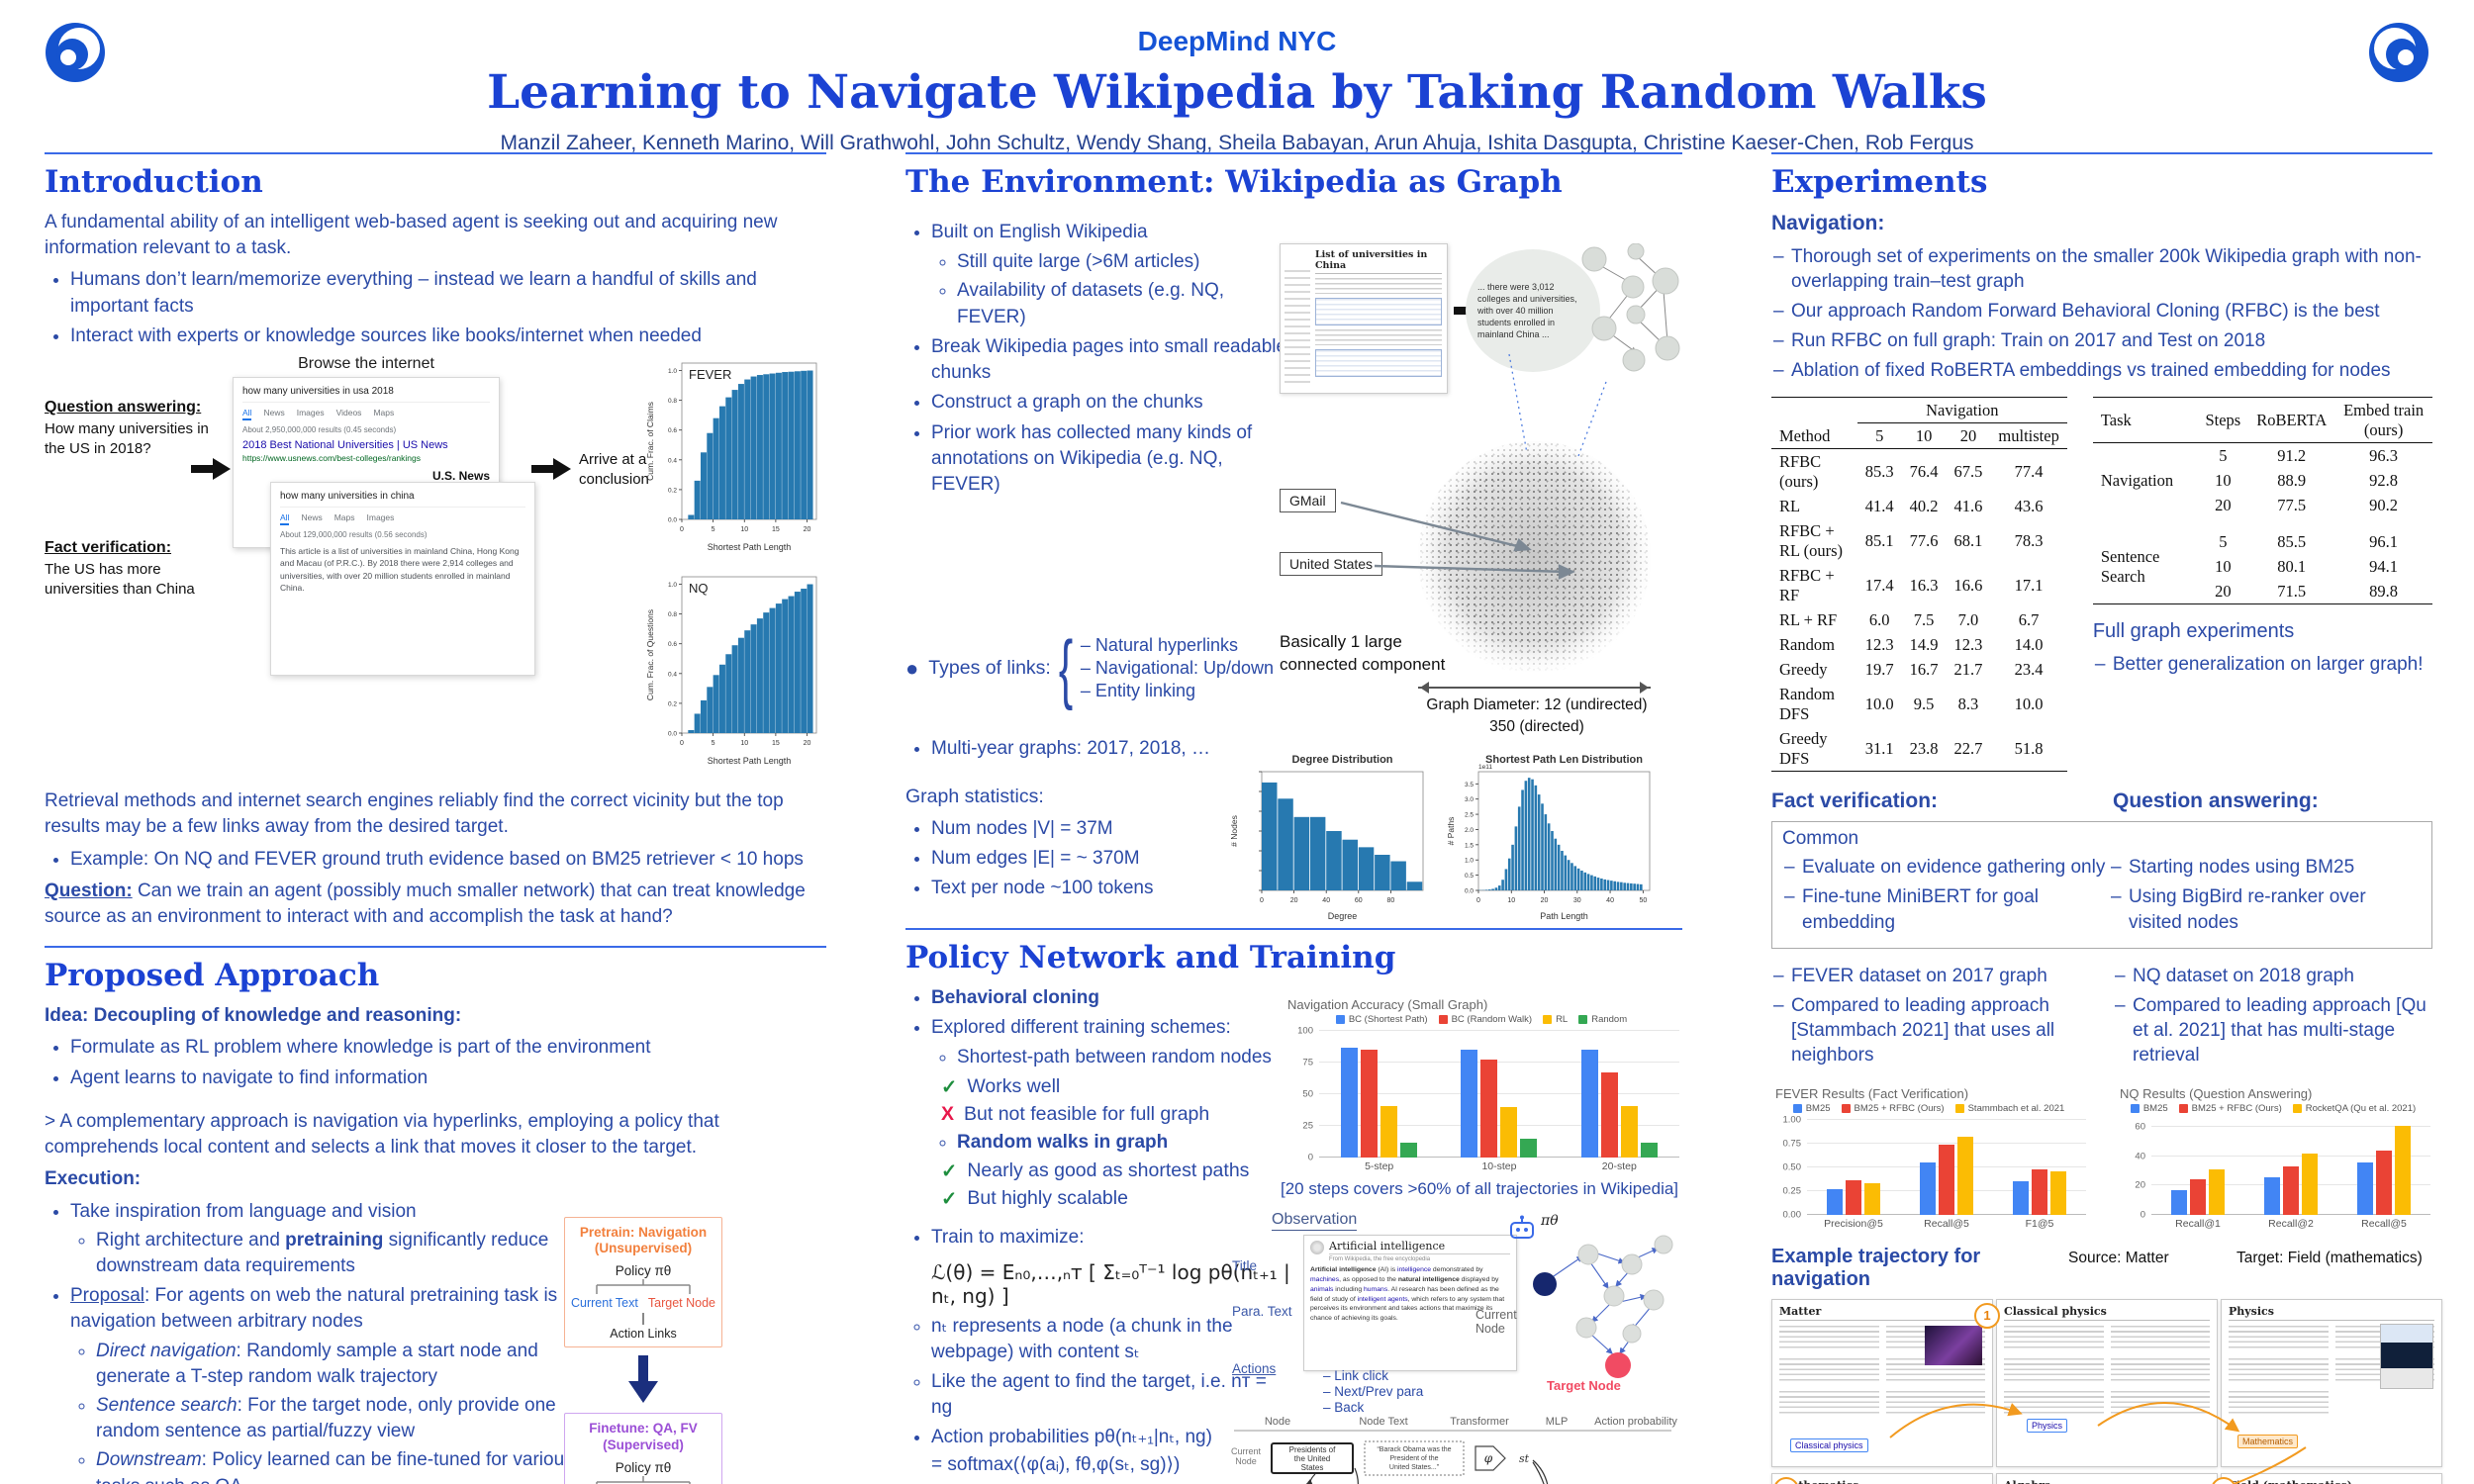 Image resolution: width=2474 pixels, height=1484 pixels. I want to click on value-cell: 77.6, so click(1924, 540).